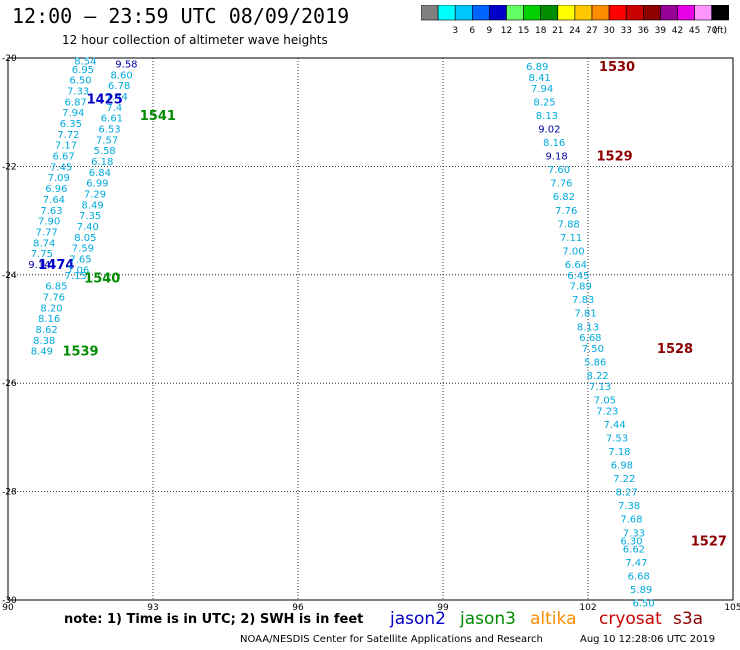 This screenshot has width=740, height=650. I want to click on swh-value: 7.13, so click(600, 387).